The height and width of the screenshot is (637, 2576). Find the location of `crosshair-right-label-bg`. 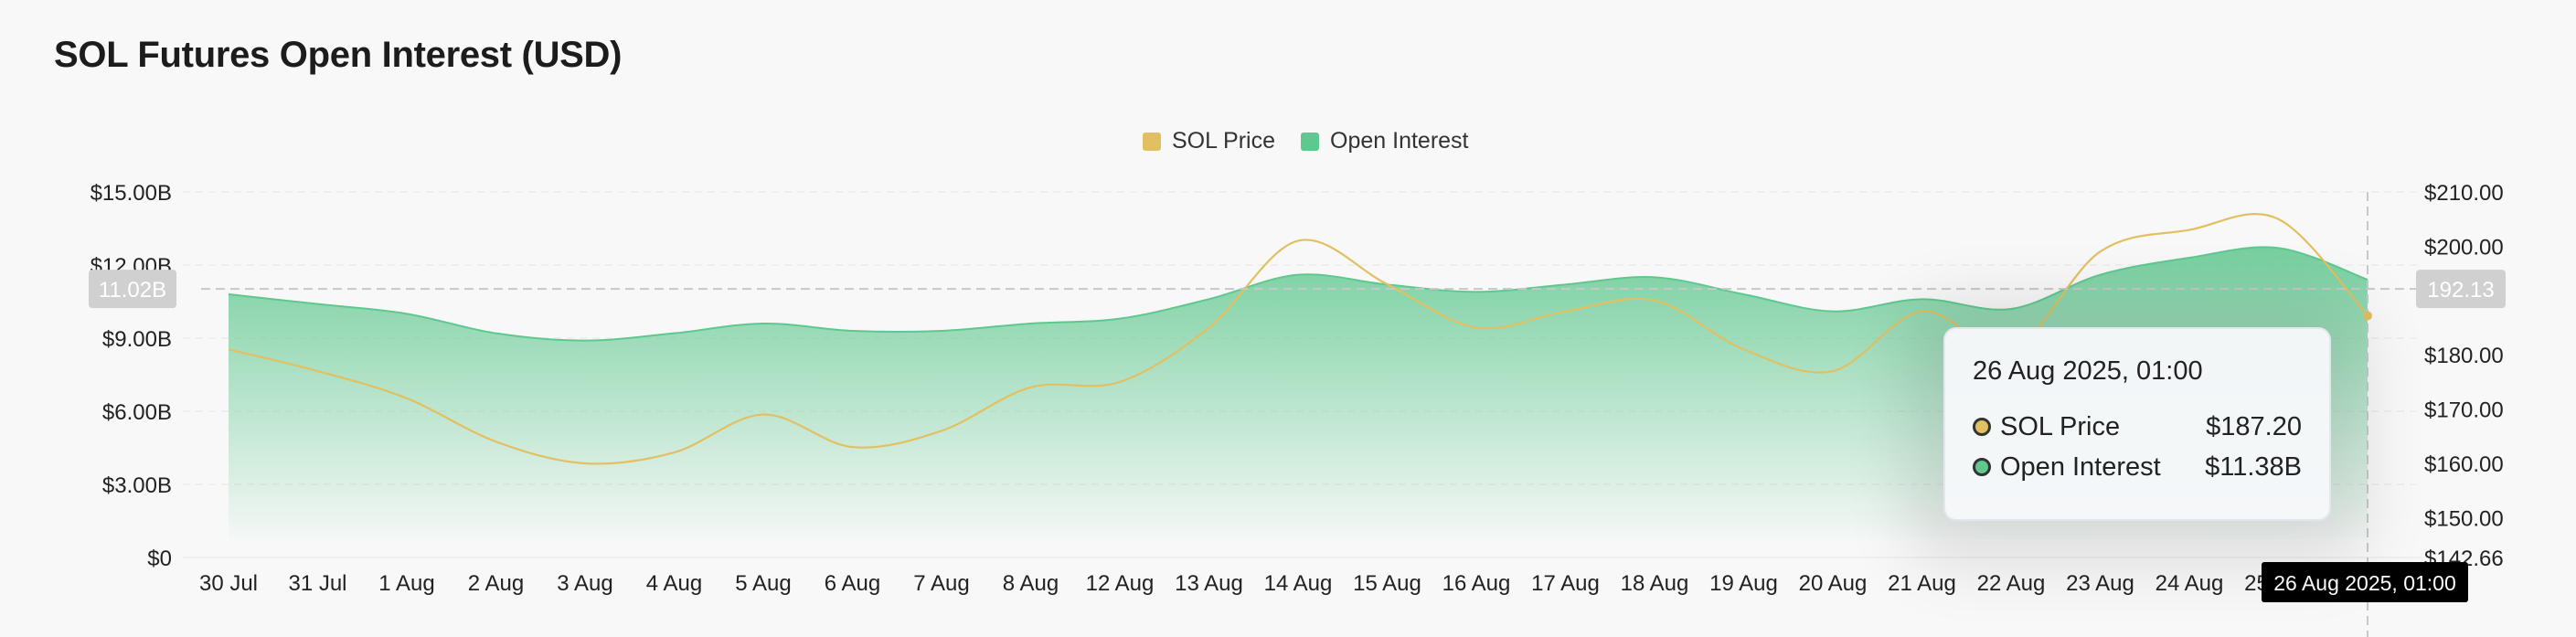

crosshair-right-label-bg is located at coordinates (2461, 289).